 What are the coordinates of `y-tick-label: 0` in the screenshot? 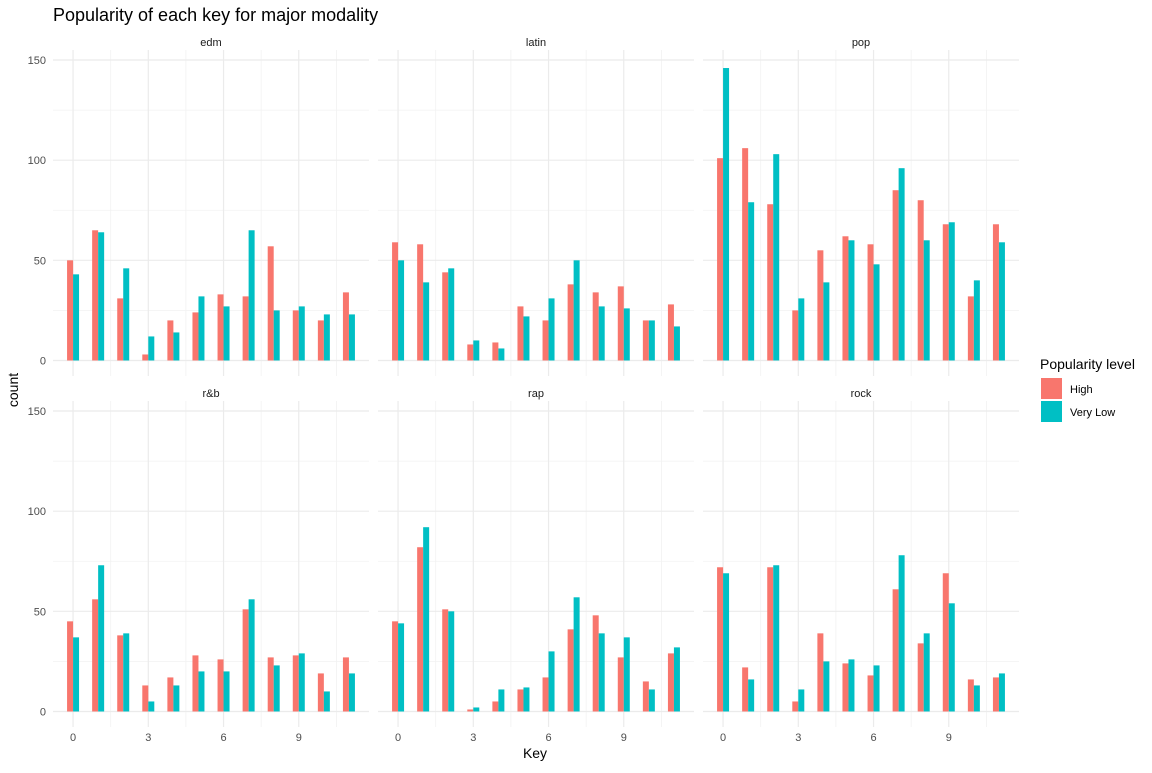 It's located at (43, 361).